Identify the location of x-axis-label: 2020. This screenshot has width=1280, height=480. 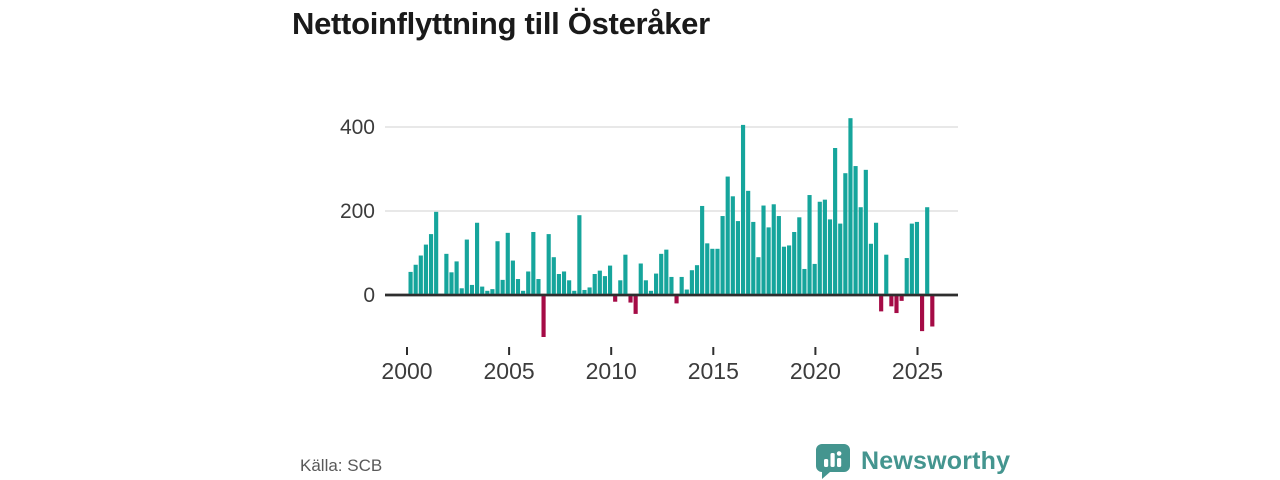
(815, 371).